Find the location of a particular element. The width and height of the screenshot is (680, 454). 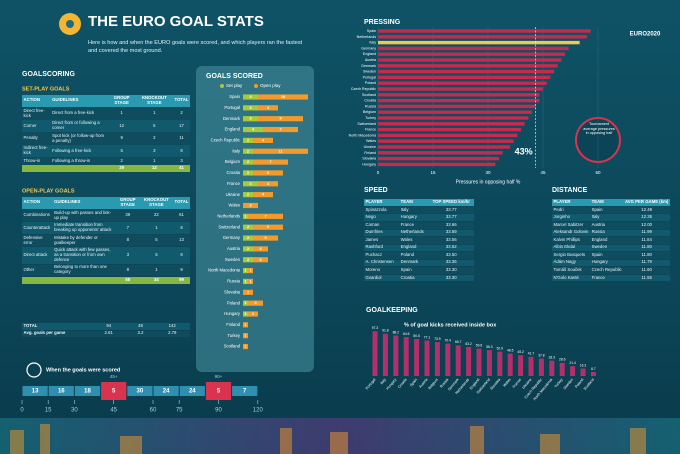

table-row: Sergio Busquets Spain 11.80 is located at coordinates (611, 255).